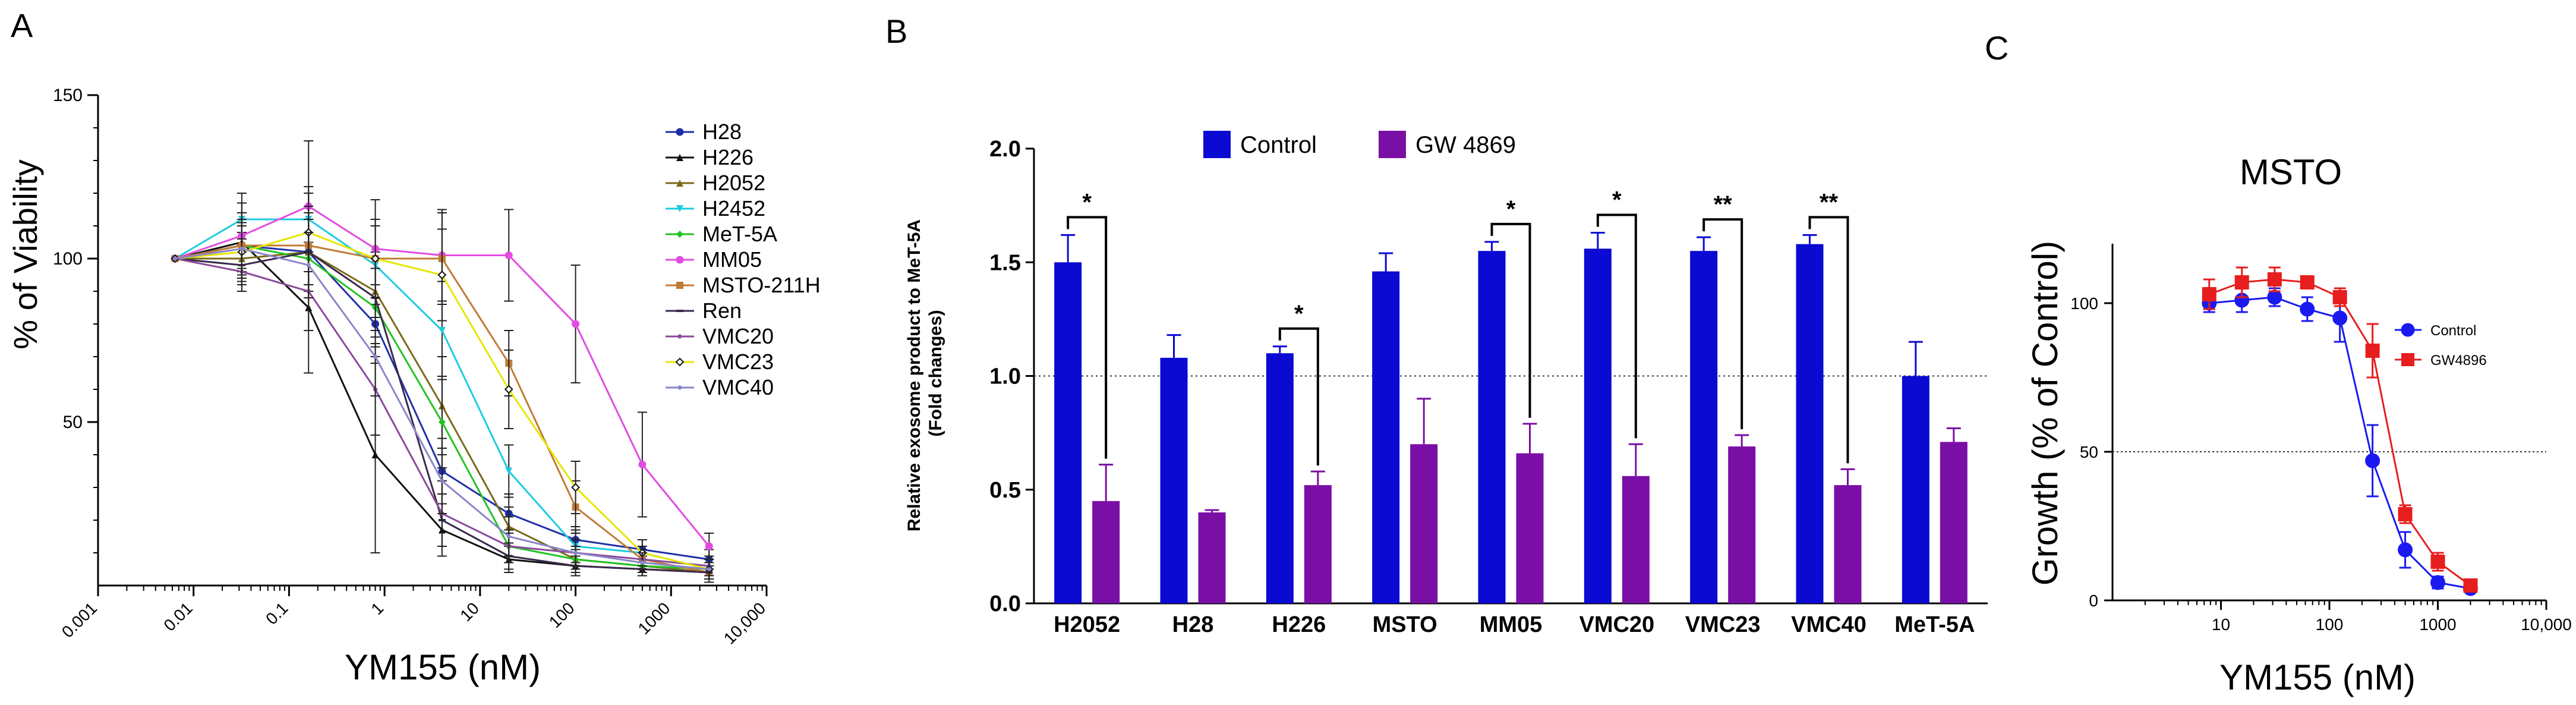 The height and width of the screenshot is (705, 2576). I want to click on panel-b-legend-entry-control: Control, so click(1260, 144).